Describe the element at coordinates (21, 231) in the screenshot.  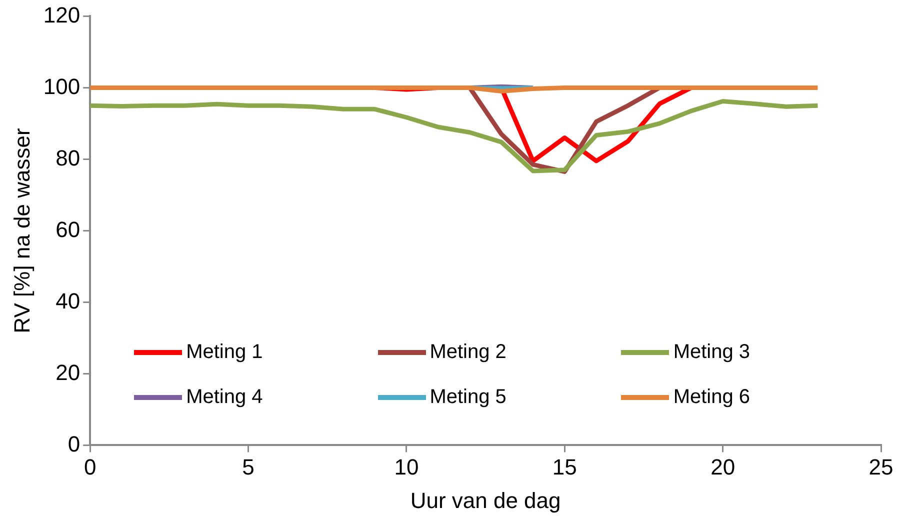
I see `y-axis-title: RV [%] na de wasser` at that location.